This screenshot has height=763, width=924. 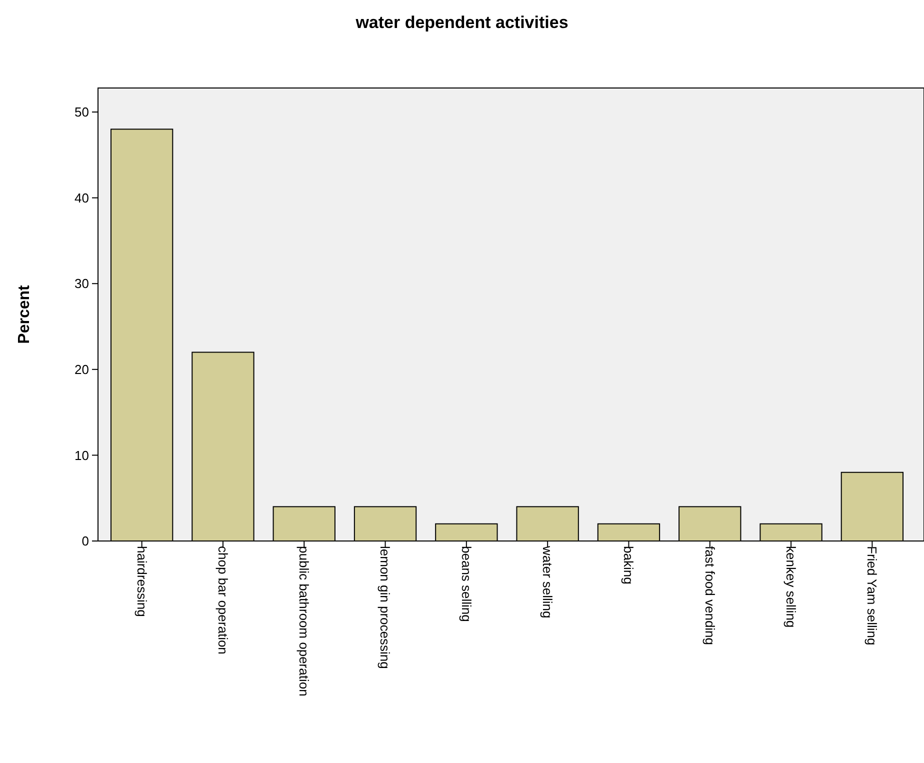 What do you see at coordinates (790, 587) in the screenshot?
I see `x-tick-label: kenkey selling` at bounding box center [790, 587].